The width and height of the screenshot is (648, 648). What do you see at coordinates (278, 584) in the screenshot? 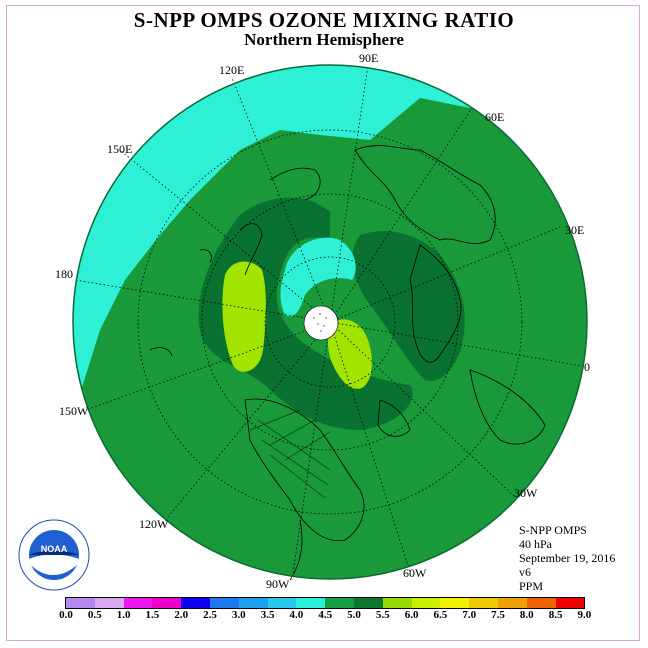
I see `lon-label-90w: 90W` at bounding box center [278, 584].